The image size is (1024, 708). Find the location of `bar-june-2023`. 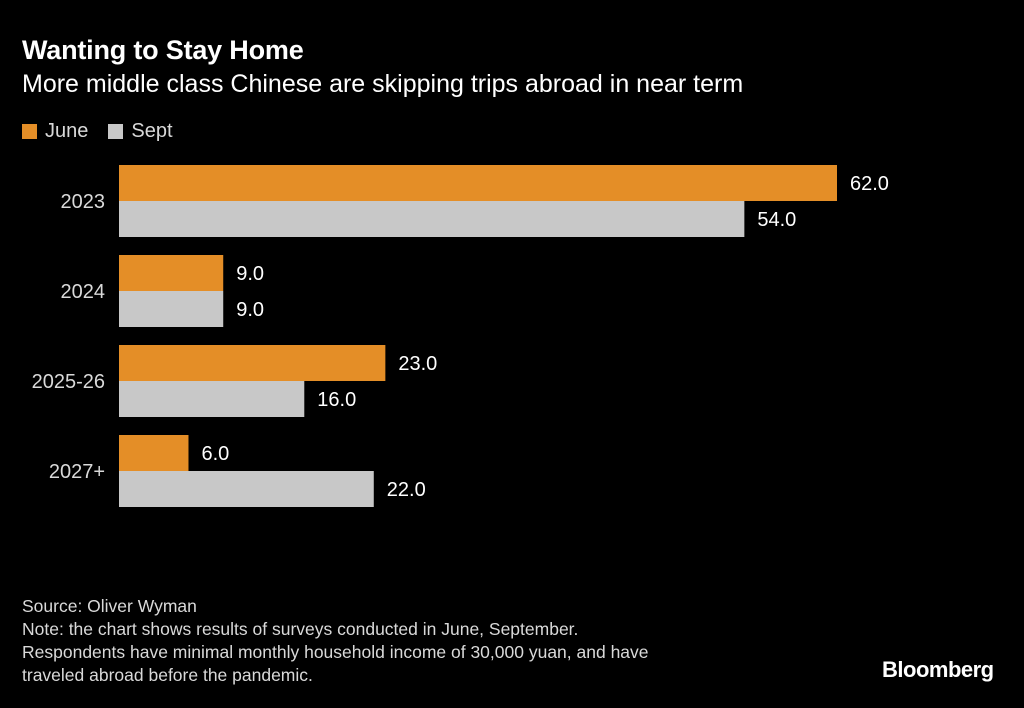

bar-june-2023 is located at coordinates (478, 183).